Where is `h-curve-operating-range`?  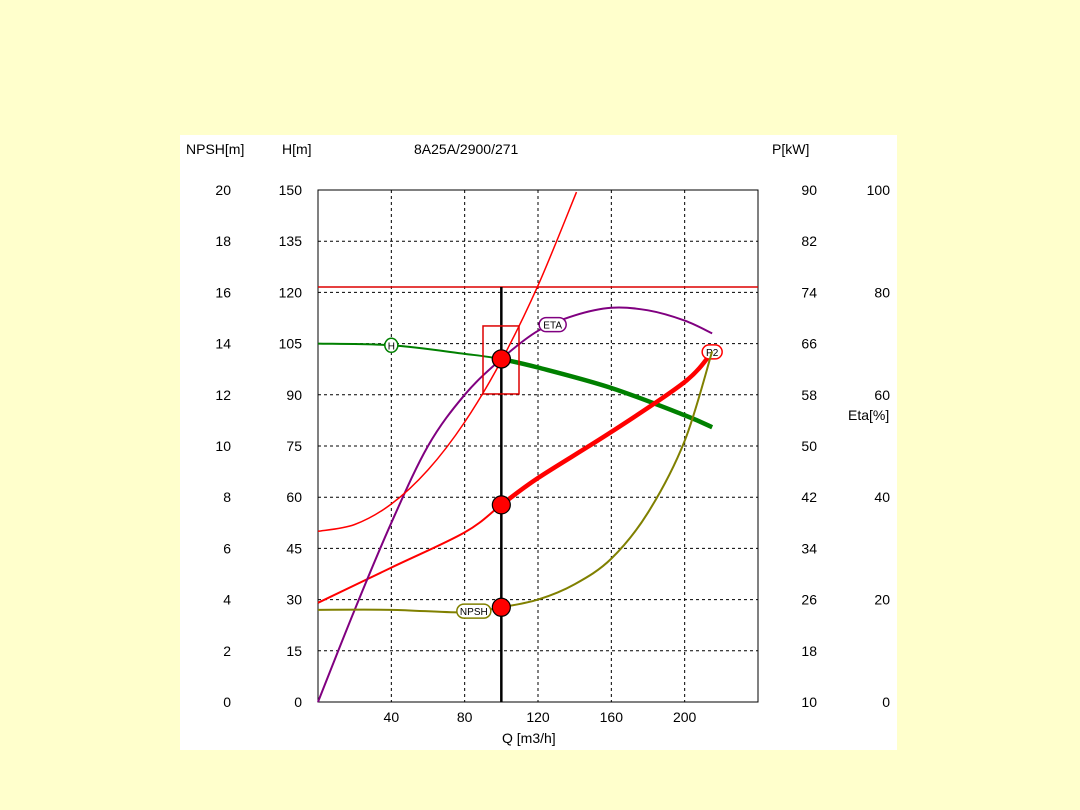 h-curve-operating-range is located at coordinates (607, 393).